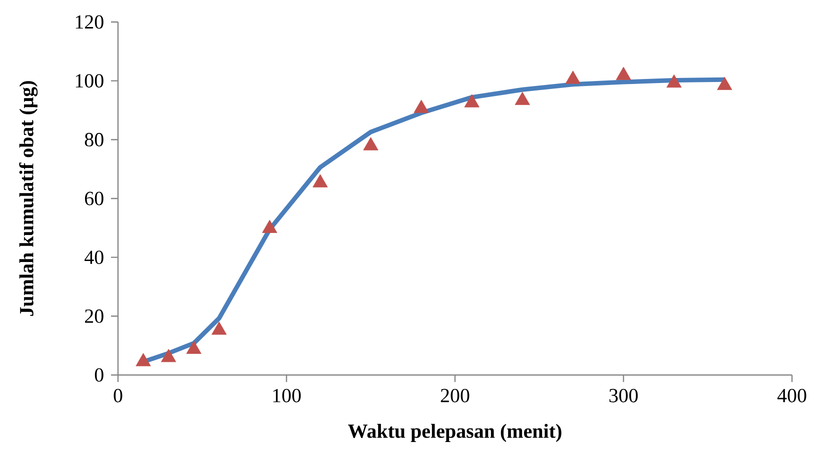 This screenshot has width=814, height=468. I want to click on x-tick-label: 400, so click(791, 395).